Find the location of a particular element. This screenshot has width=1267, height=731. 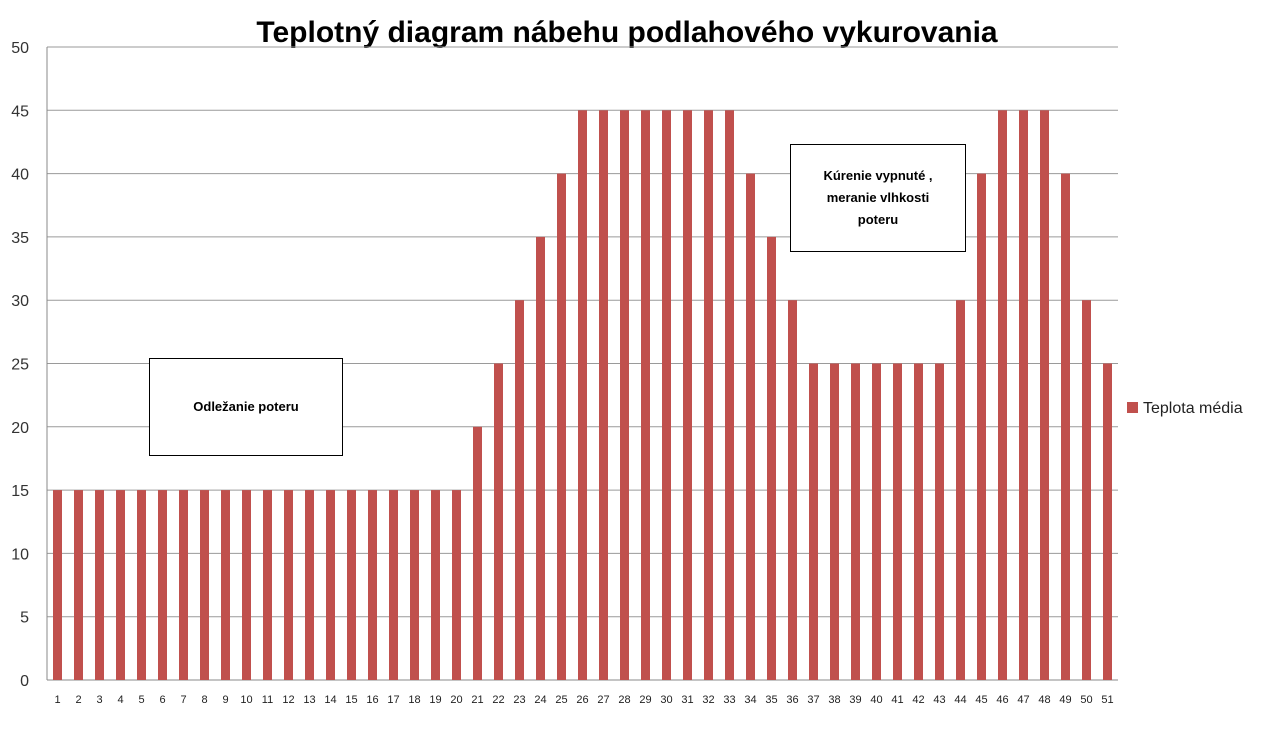

x-tick-label: 3 is located at coordinates (99, 700).